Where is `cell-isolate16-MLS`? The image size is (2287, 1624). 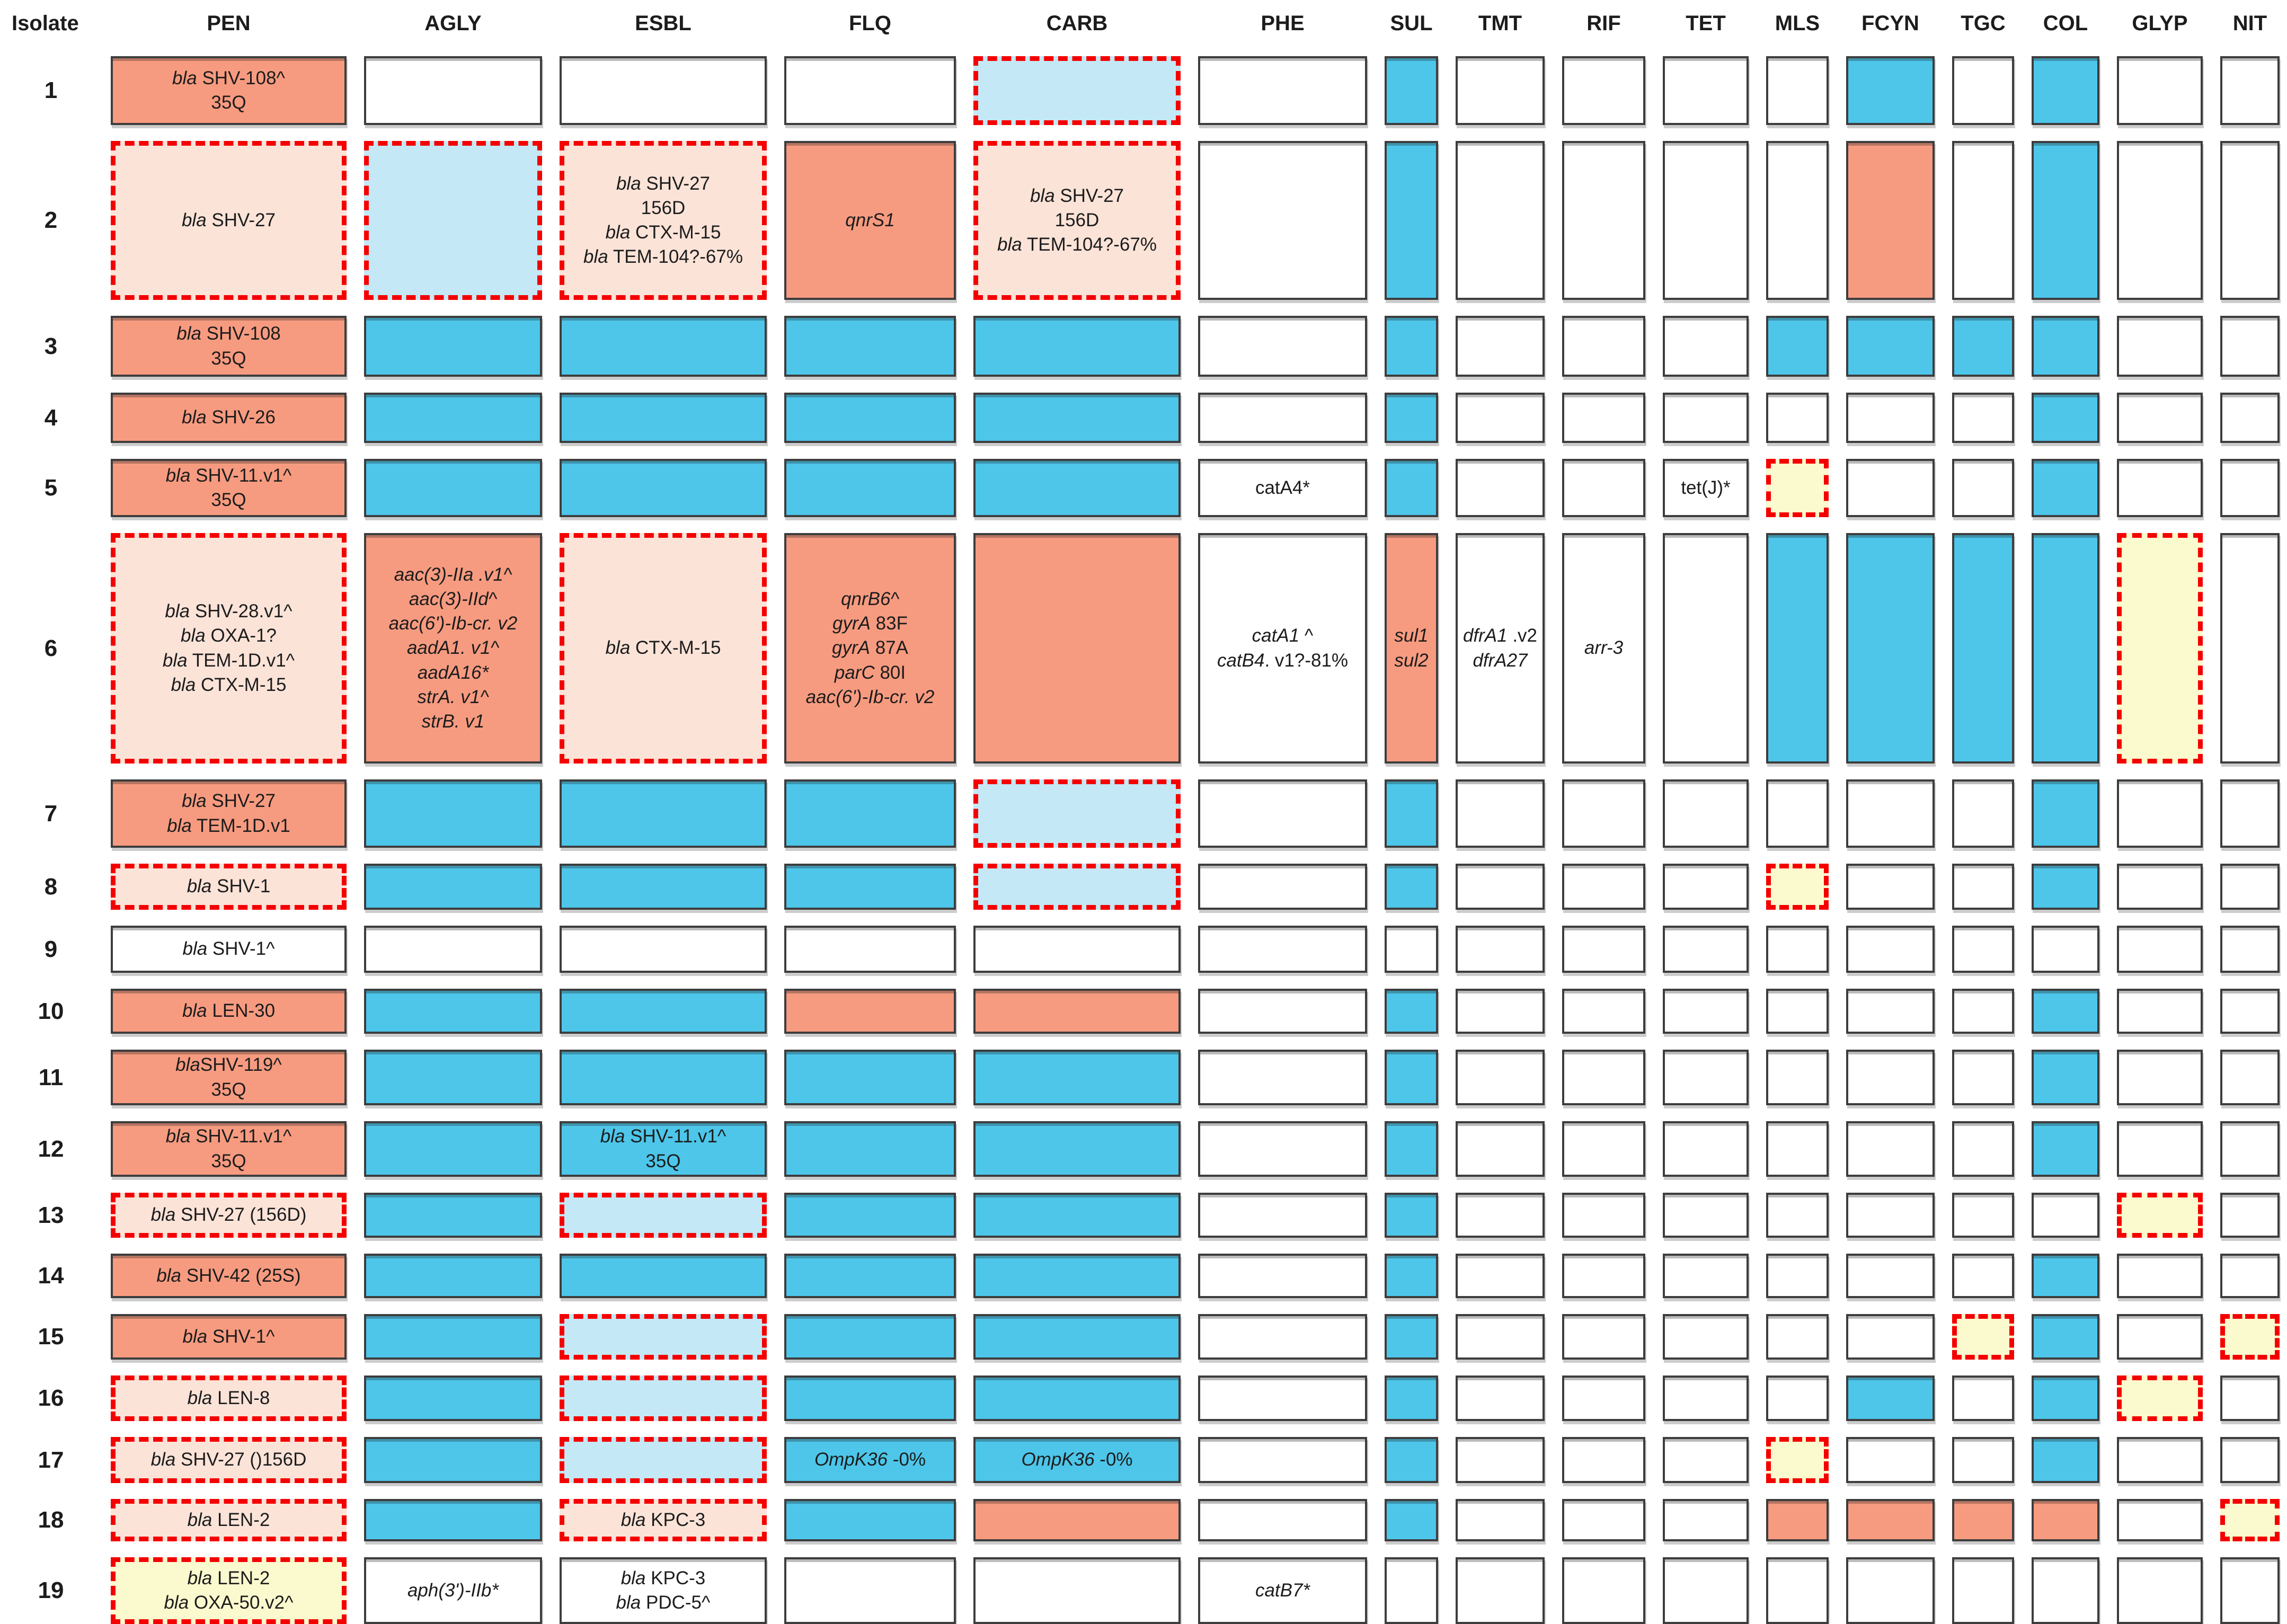 cell-isolate16-MLS is located at coordinates (1797, 1398).